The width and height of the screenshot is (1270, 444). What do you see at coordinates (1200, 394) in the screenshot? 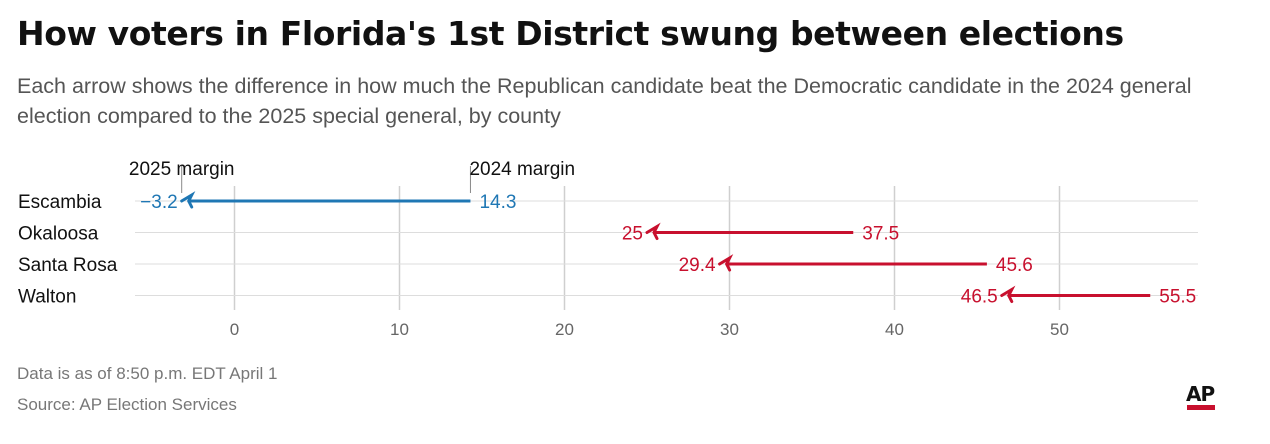
I see `ap-logo: AP` at bounding box center [1200, 394].